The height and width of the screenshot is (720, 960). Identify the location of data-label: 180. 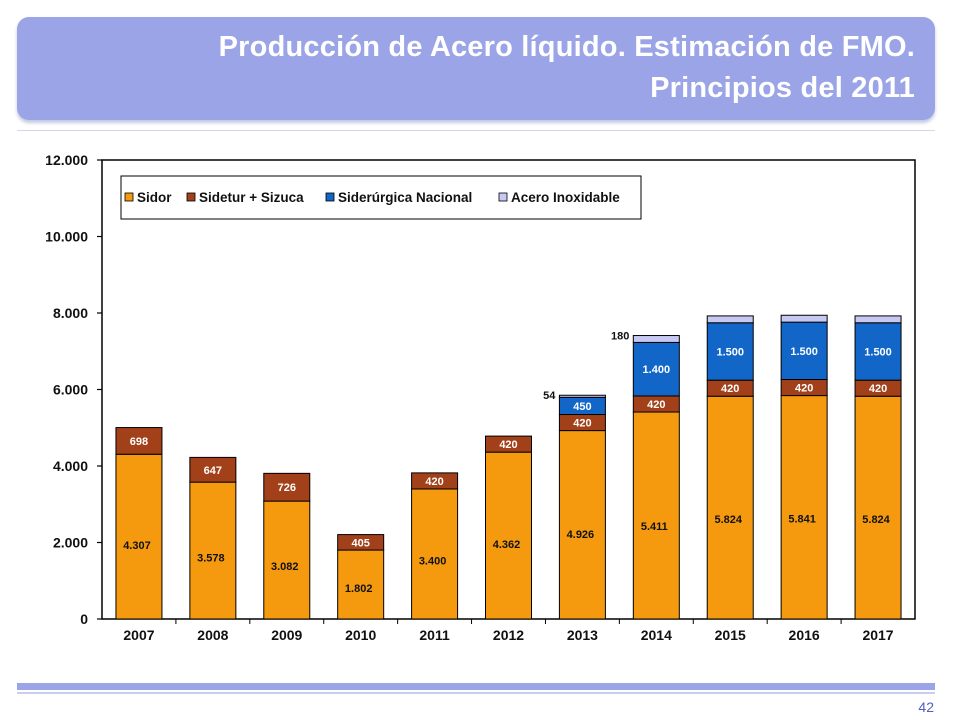
(620, 337).